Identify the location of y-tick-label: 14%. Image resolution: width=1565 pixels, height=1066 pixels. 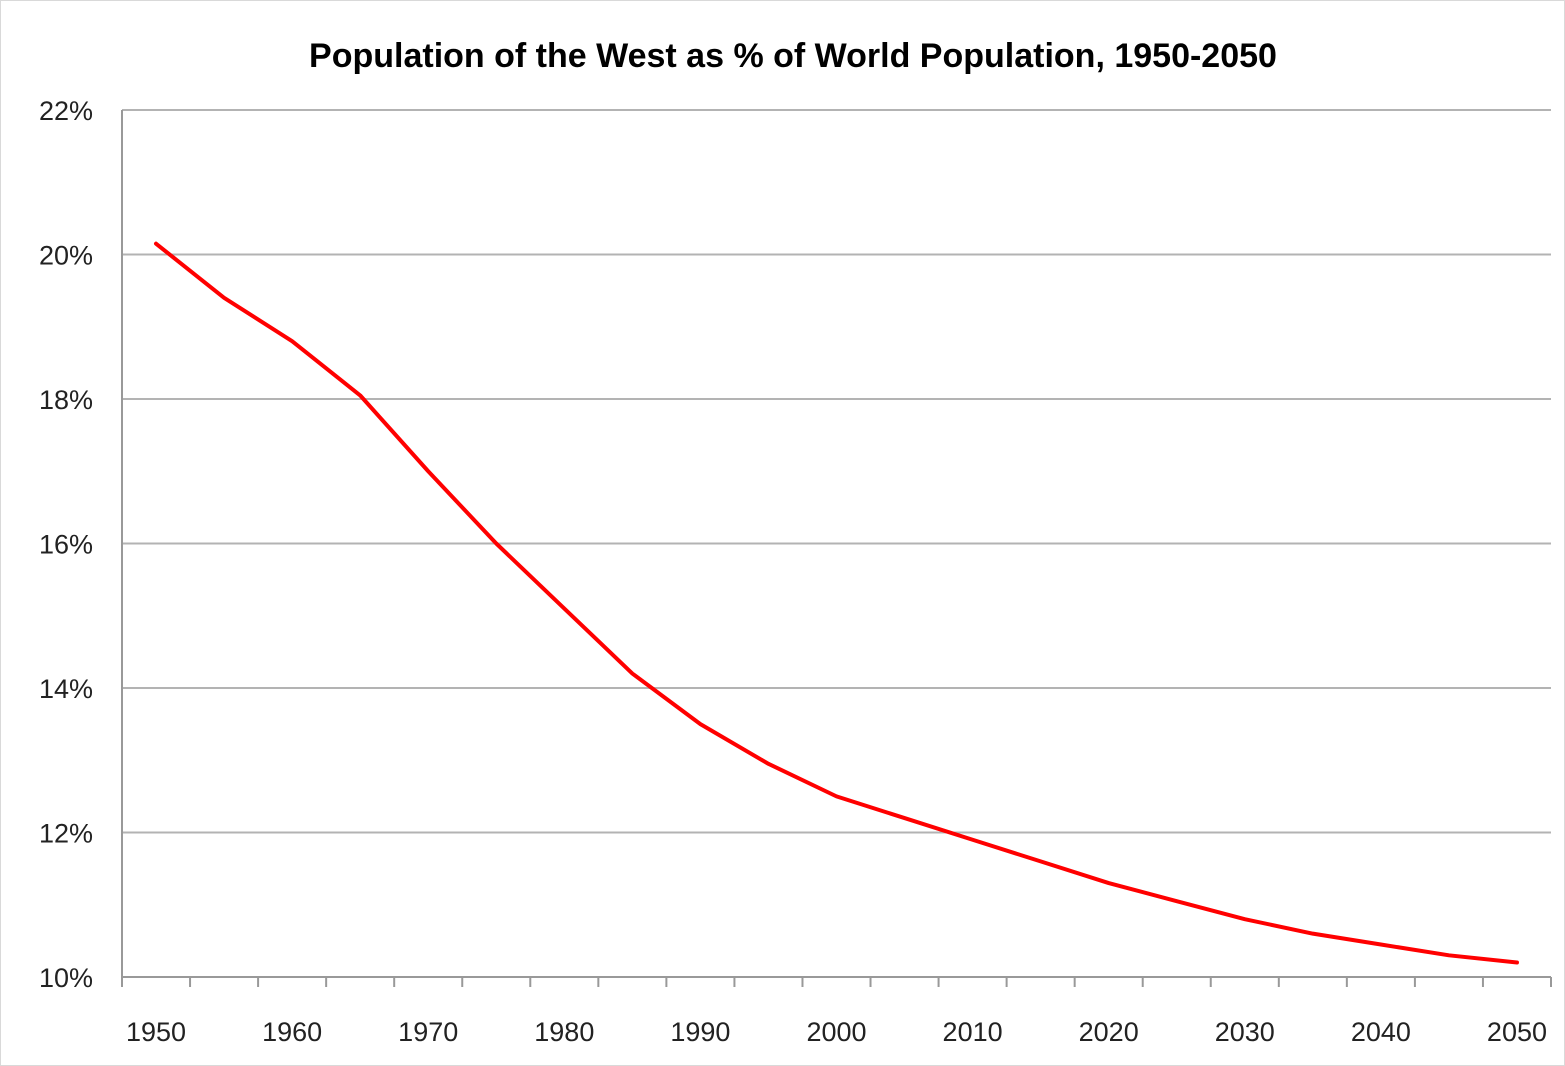
(66, 689).